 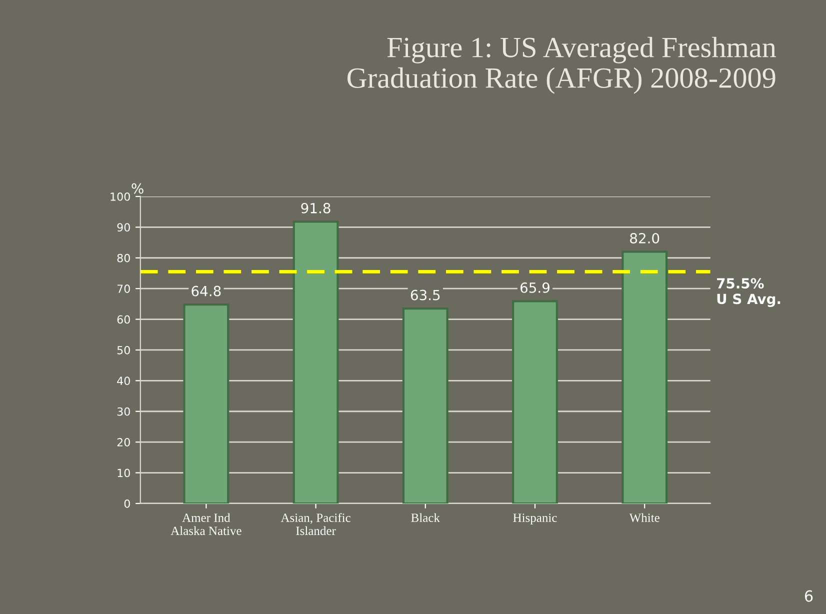 I want to click on ref-line-label: 75.5% U S Avg., so click(x=748, y=292).